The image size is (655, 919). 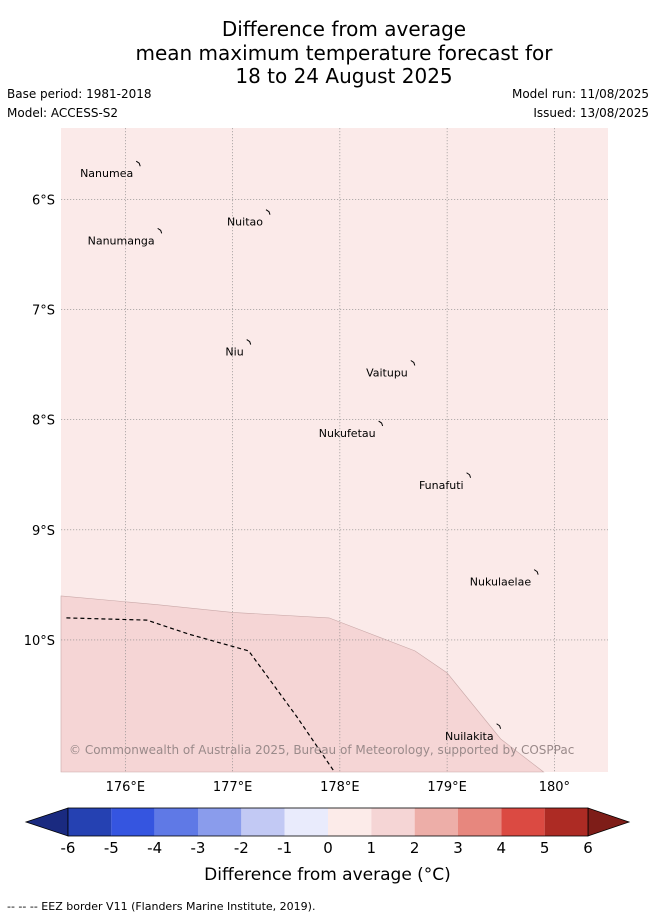 I want to click on model-run: Model run: 11/08/2025, so click(x=580, y=94).